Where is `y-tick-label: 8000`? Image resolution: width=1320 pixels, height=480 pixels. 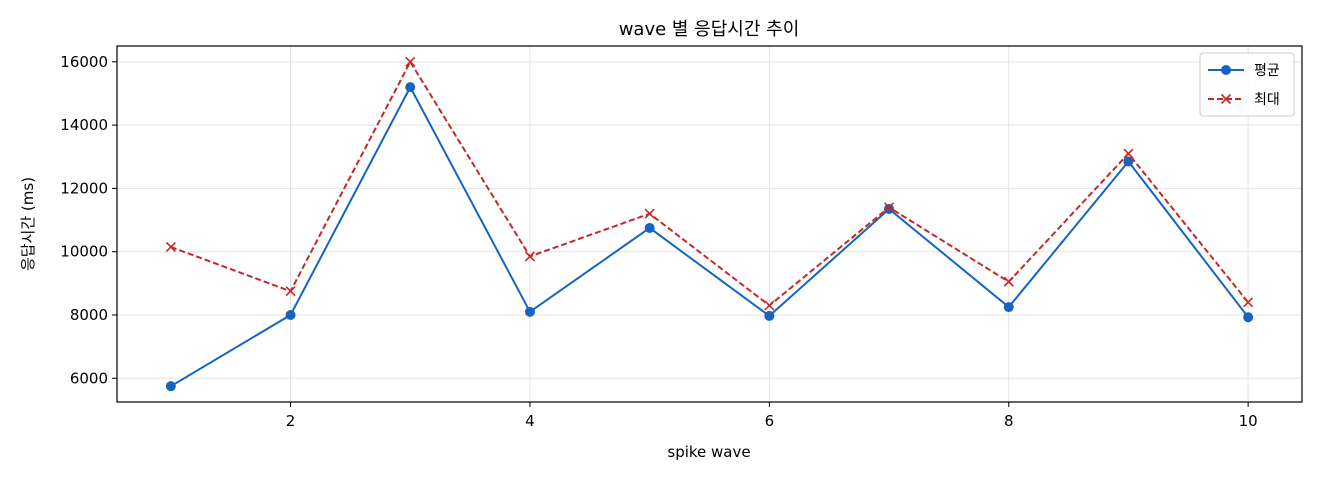 y-tick-label: 8000 is located at coordinates (89, 315).